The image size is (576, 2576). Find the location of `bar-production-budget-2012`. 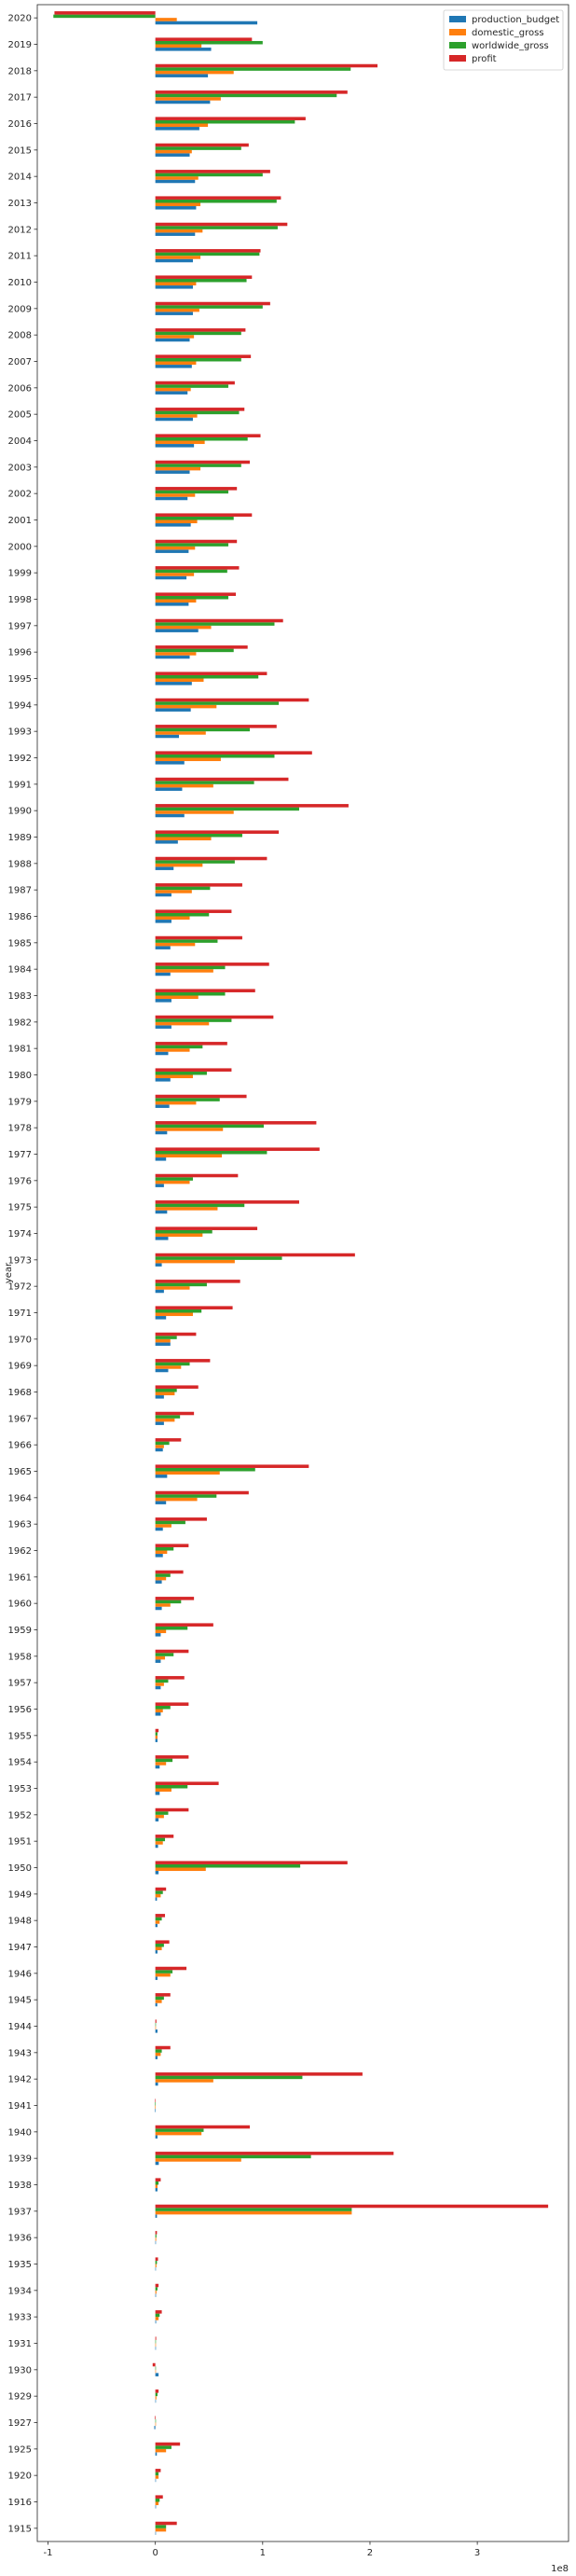

bar-production-budget-2012 is located at coordinates (175, 234).